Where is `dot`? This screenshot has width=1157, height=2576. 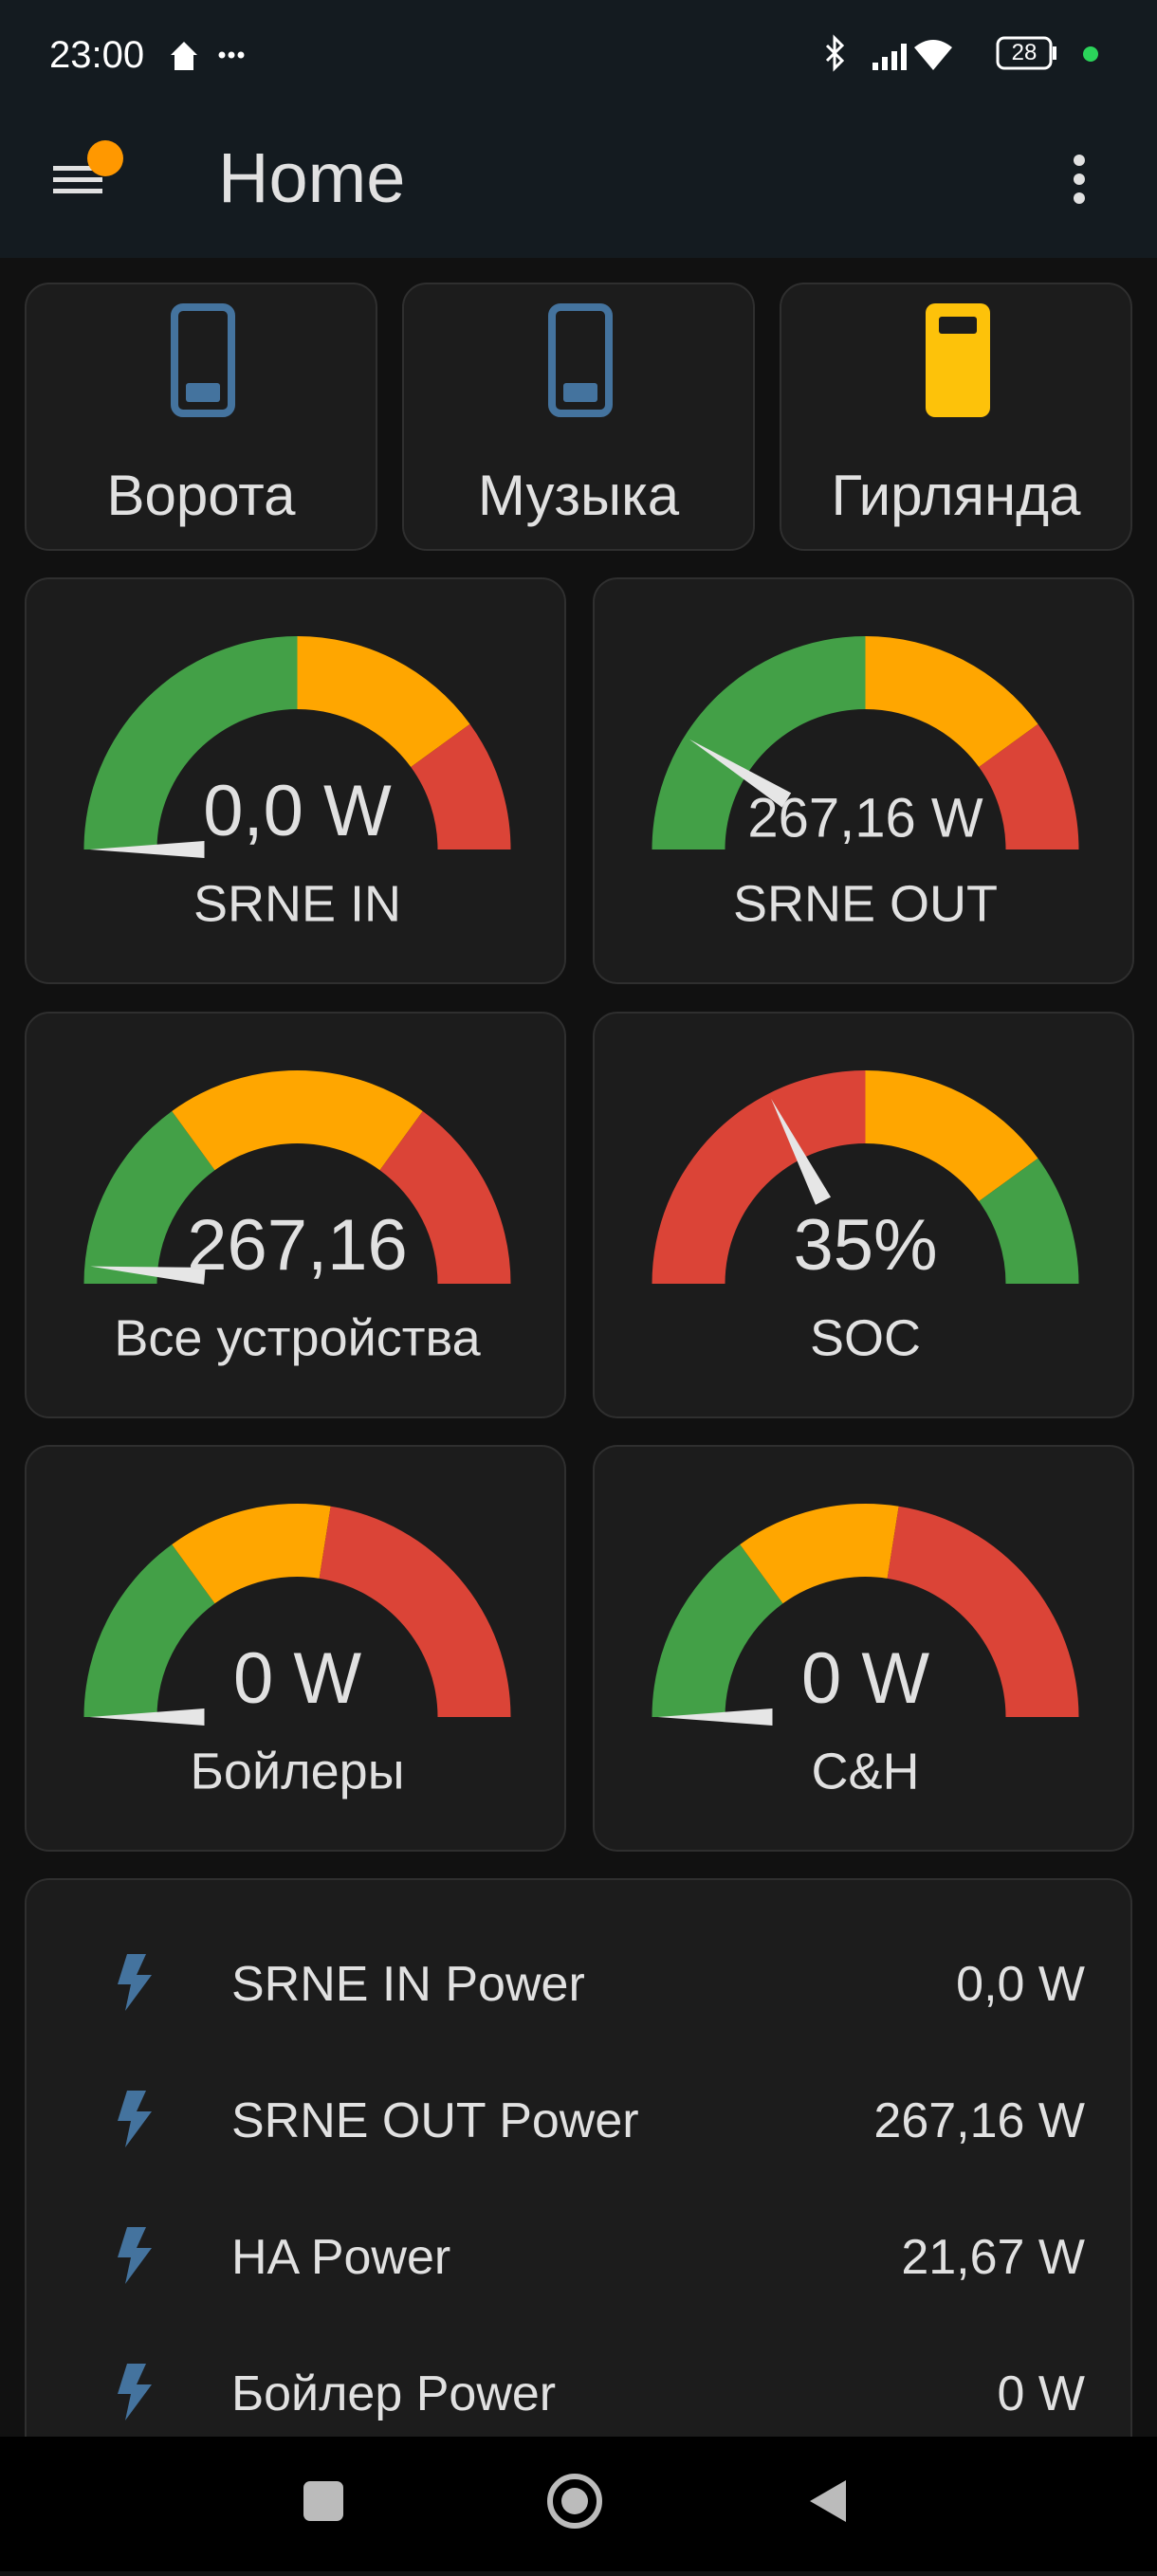
dot is located at coordinates (1090, 54).